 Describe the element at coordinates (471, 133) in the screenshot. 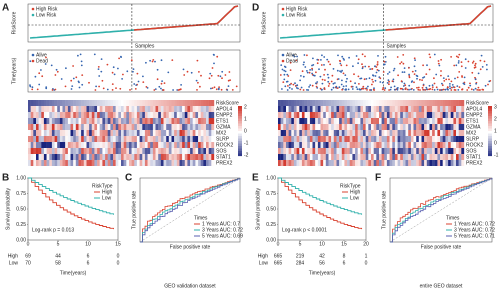

I see `gene-label: MX2` at that location.